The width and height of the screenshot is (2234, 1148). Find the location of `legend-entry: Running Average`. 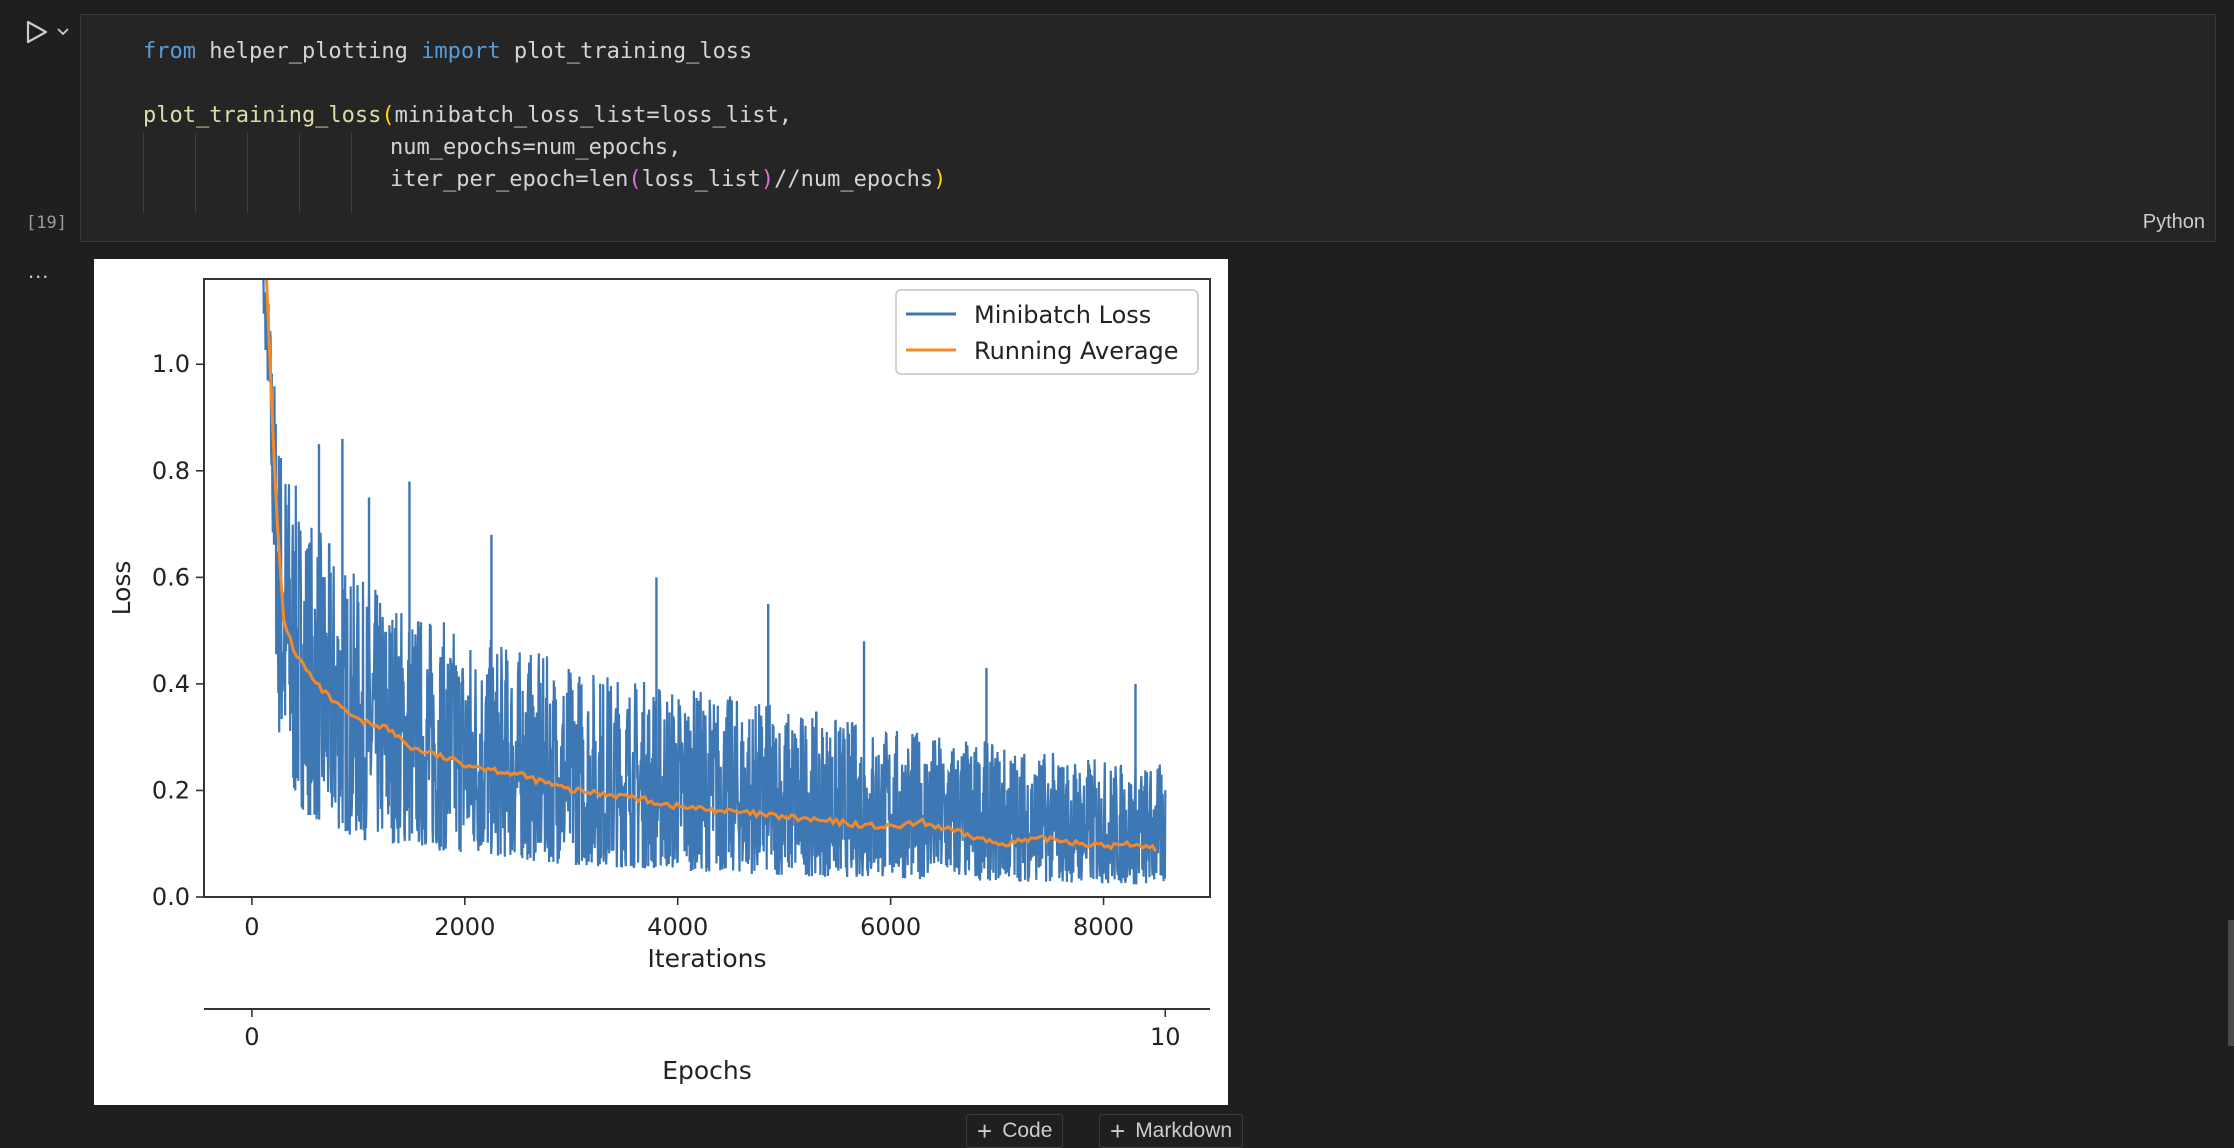

legend-entry: Running Average is located at coordinates (1076, 351).